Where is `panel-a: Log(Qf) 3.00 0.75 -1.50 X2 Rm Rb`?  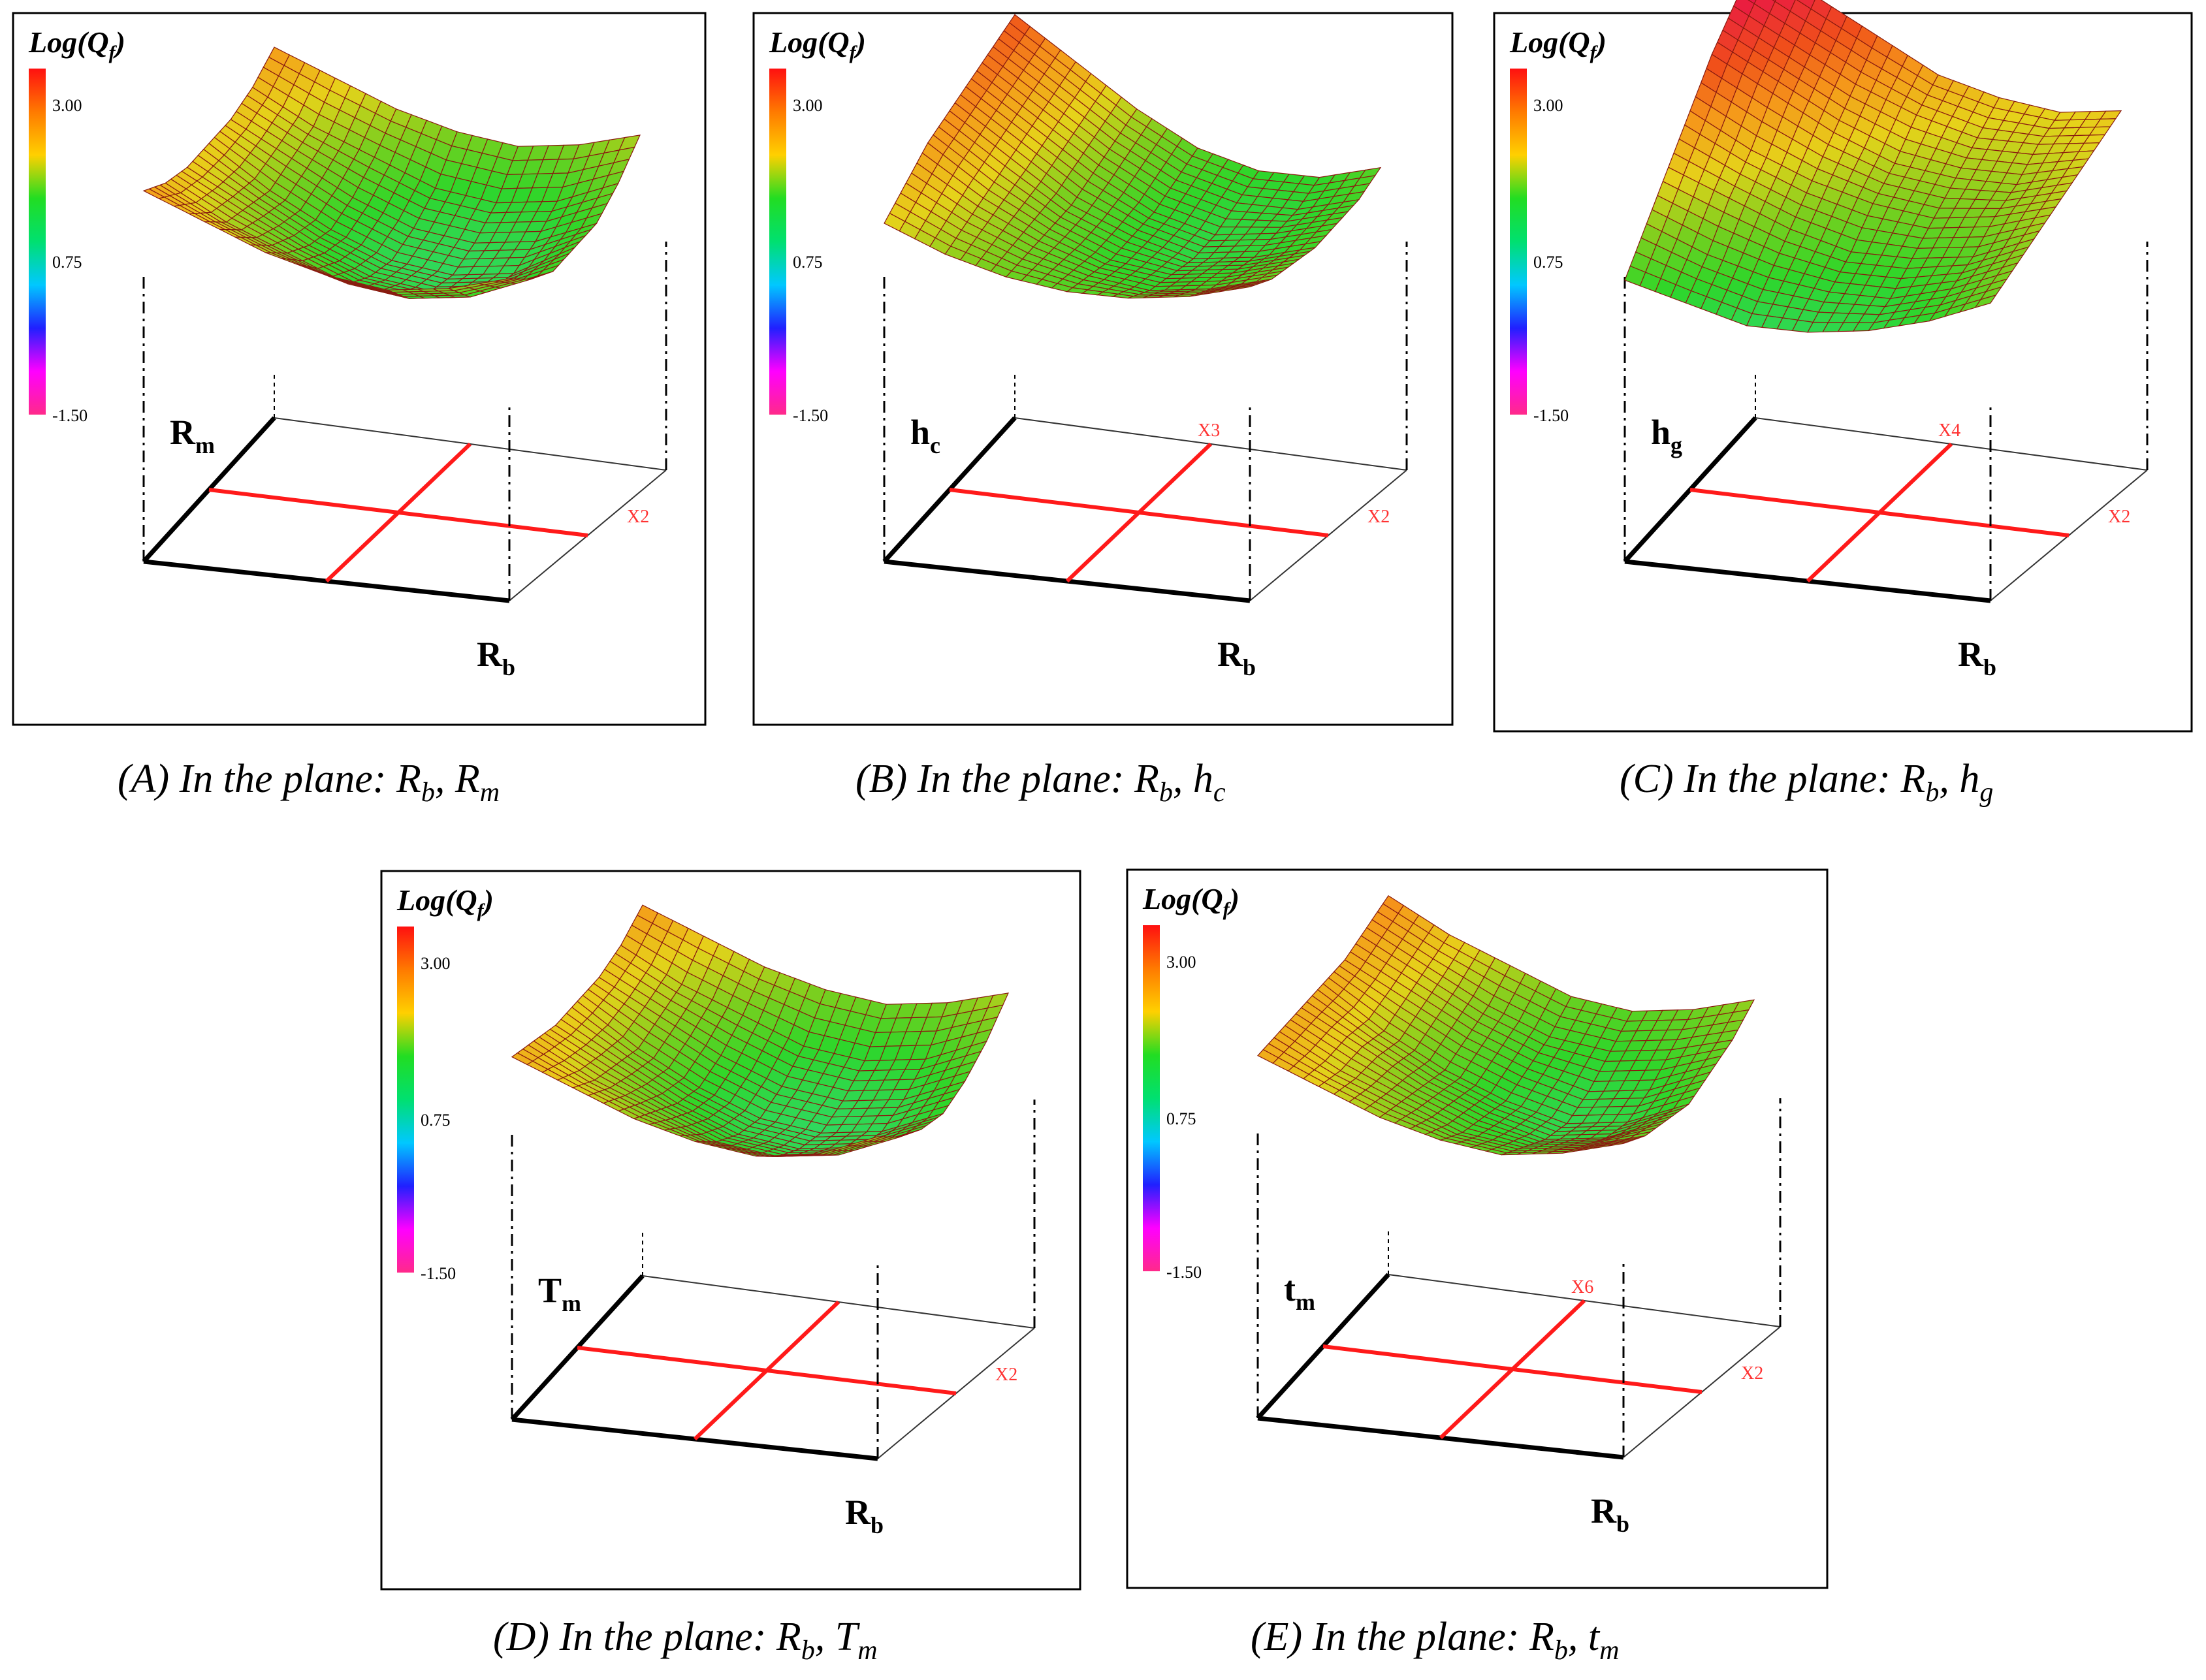 panel-a: Log(Qf) 3.00 0.75 -1.50 X2 Rm Rb is located at coordinates (359, 369).